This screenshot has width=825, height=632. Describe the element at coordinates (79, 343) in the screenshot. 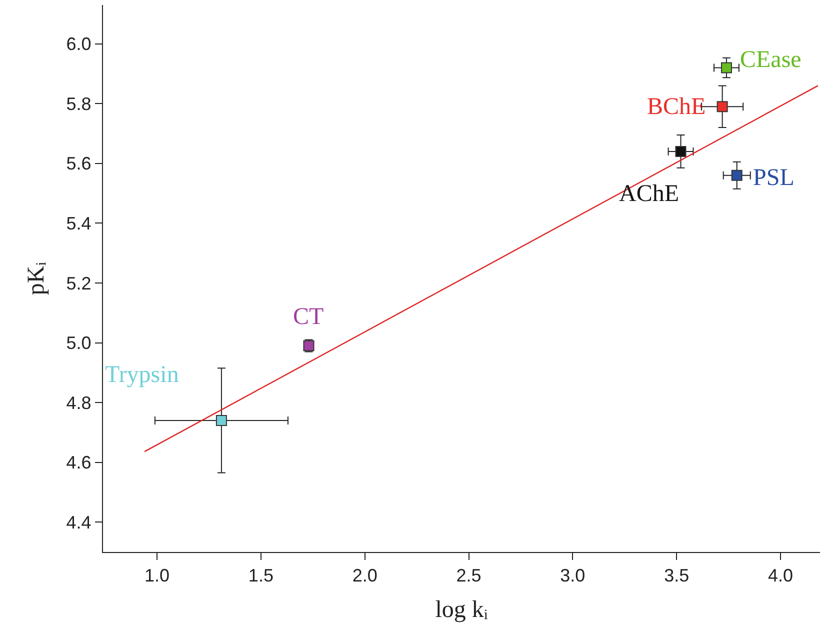

I see `y-tick-label: 5.0` at that location.